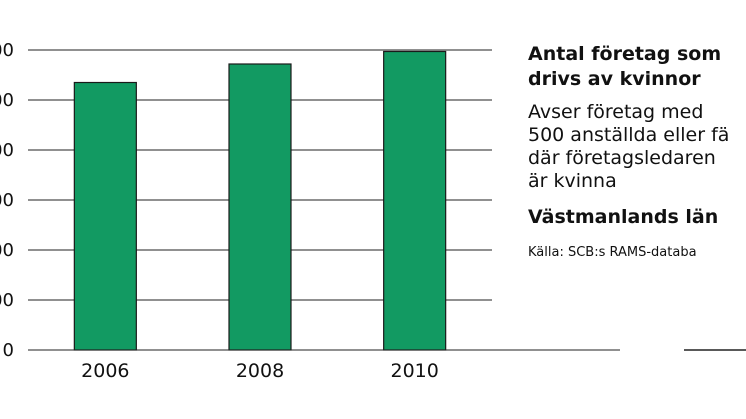 The width and height of the screenshot is (746, 419). I want to click on description-line-1: Avser företag med, so click(616, 112).